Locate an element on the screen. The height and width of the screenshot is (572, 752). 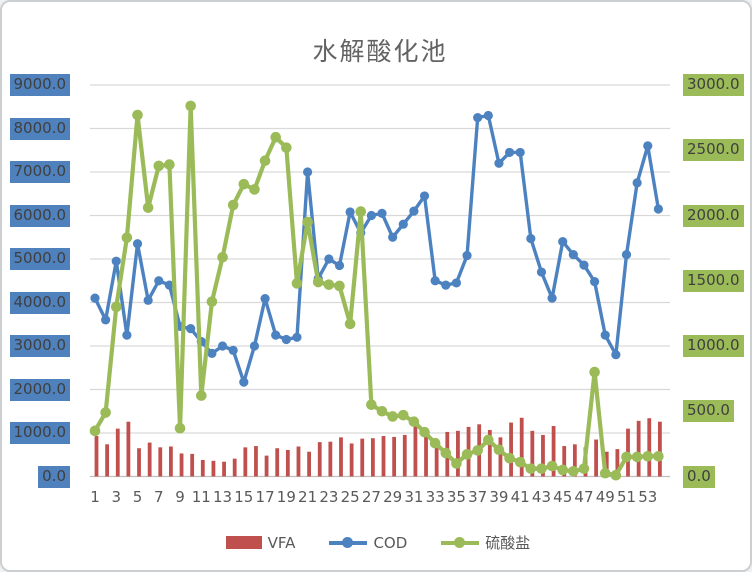
left-axis-label: 5000.0 is located at coordinates (39, 259).